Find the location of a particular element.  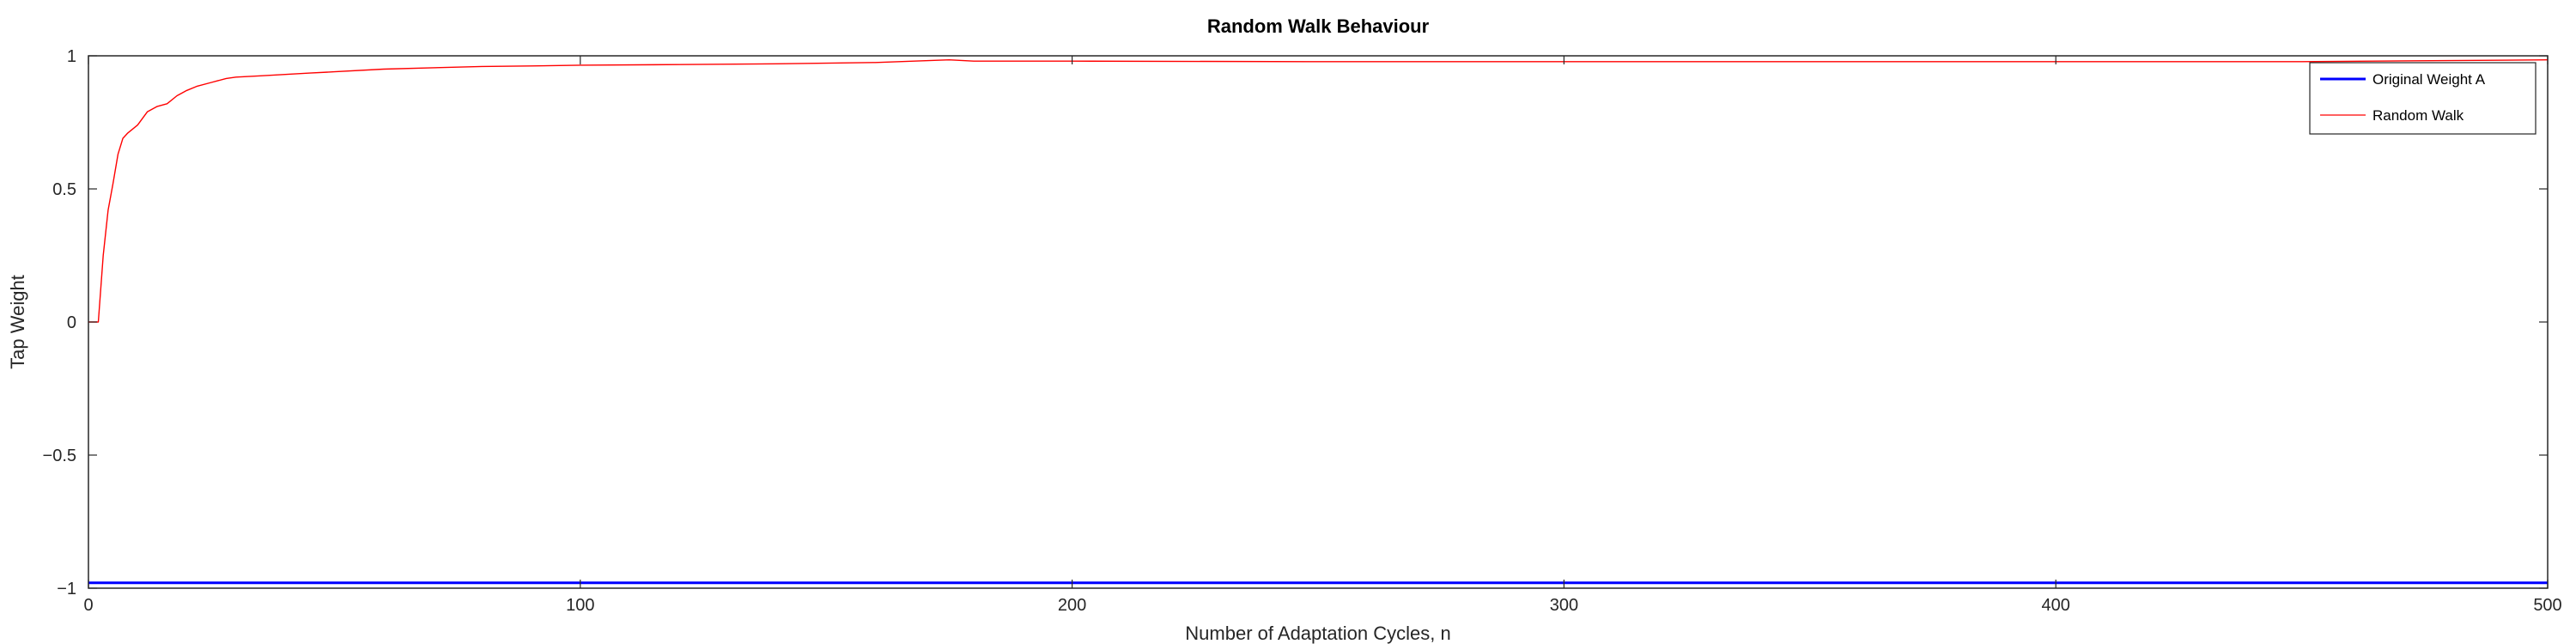

x-tick-label: 0 is located at coordinates (88, 605).